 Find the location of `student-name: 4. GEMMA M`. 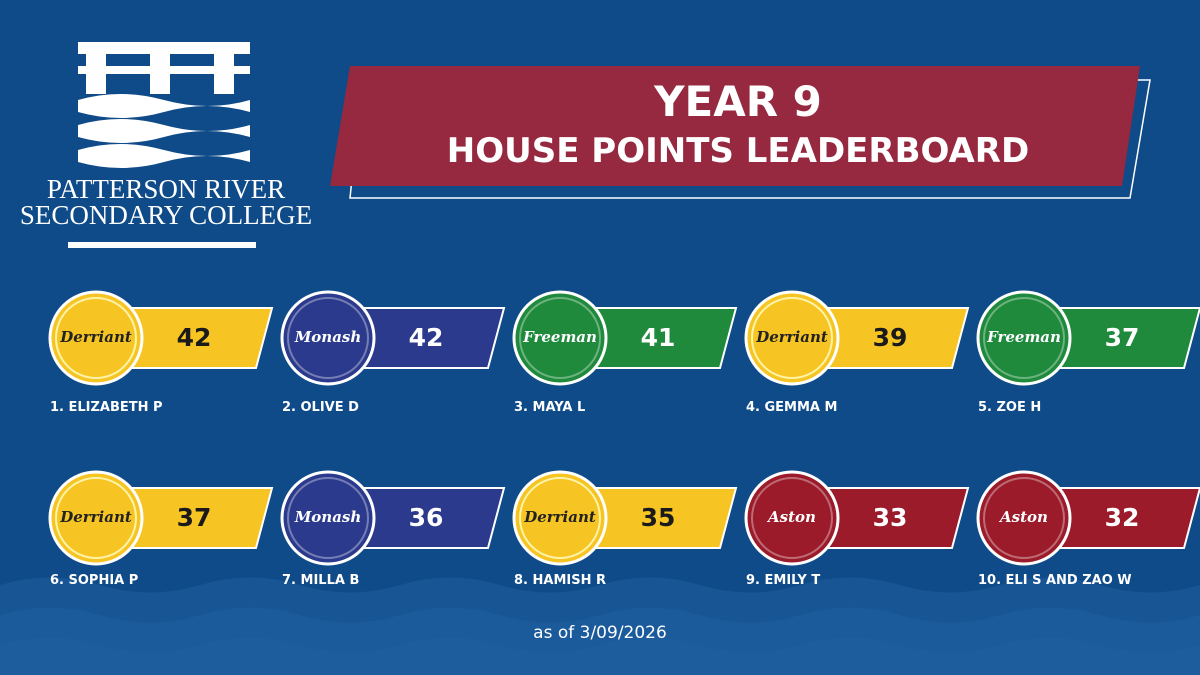

student-name: 4. GEMMA M is located at coordinates (791, 407).